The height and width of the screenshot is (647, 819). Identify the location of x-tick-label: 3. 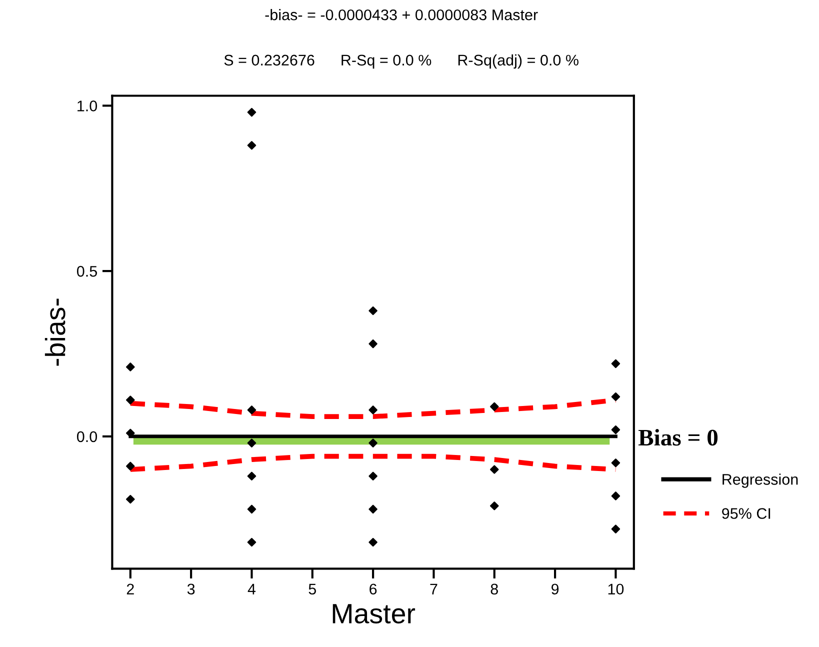
(191, 589).